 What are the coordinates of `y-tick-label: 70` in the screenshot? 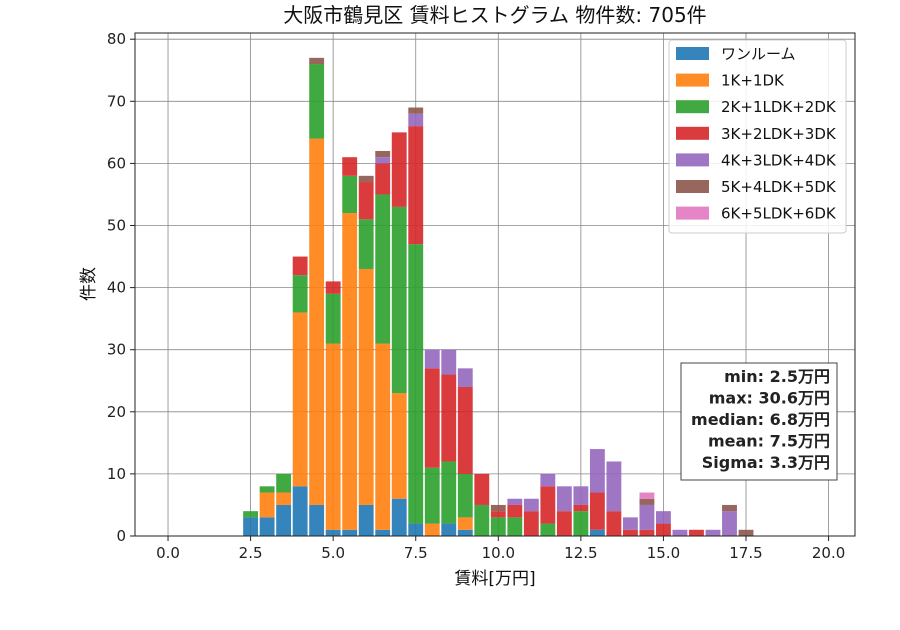 It's located at (116, 101).